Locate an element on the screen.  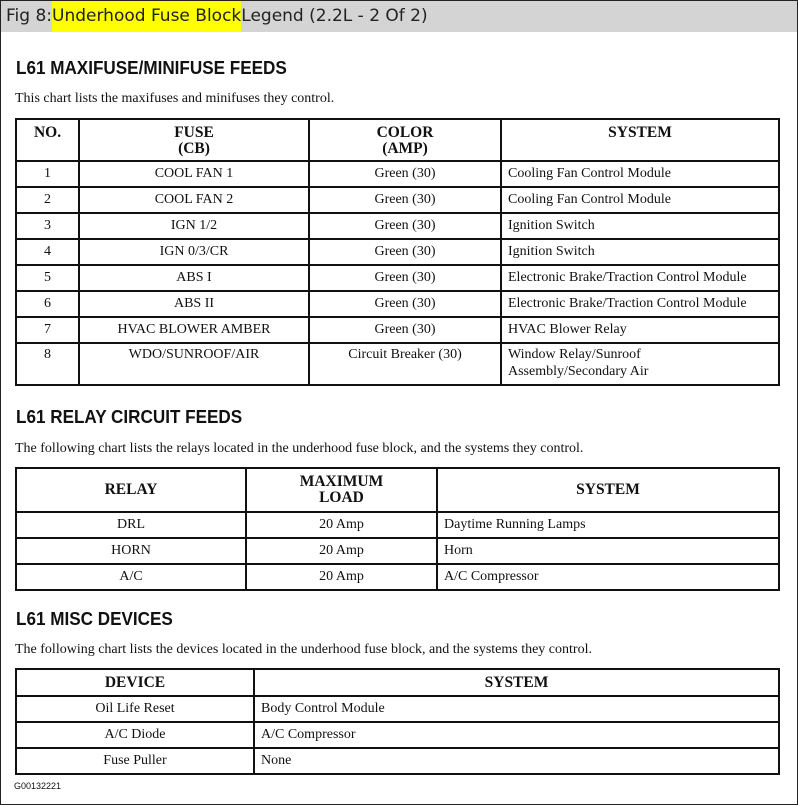
table-header-row: RELAY MAXIMUM LOAD SYSTEM is located at coordinates (397, 490).